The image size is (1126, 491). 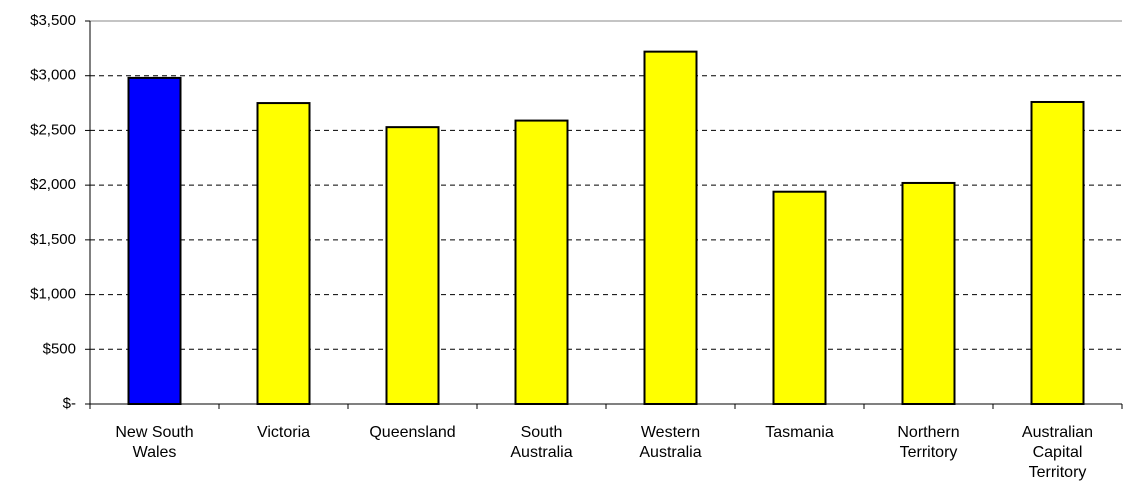 I want to click on x-tick-label: New South Wales, so click(x=154, y=442).